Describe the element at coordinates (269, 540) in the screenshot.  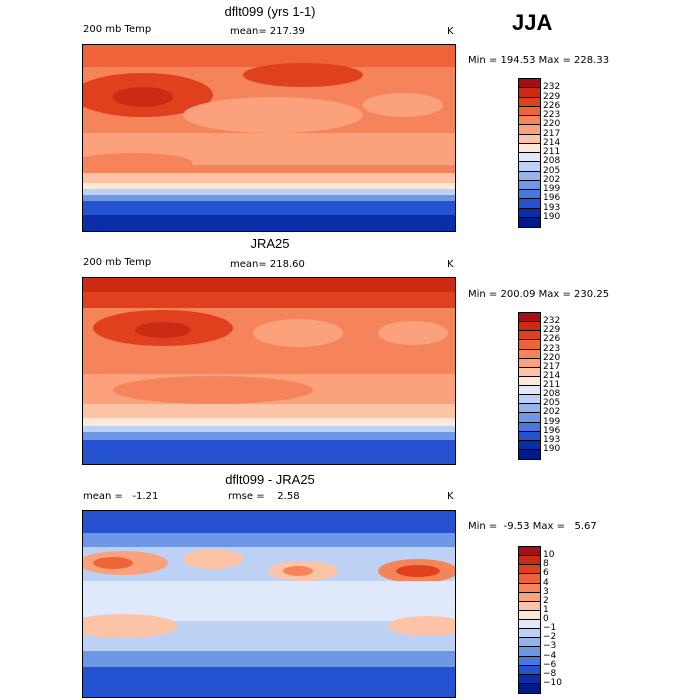
I see `panel-3-high-lat-band` at that location.